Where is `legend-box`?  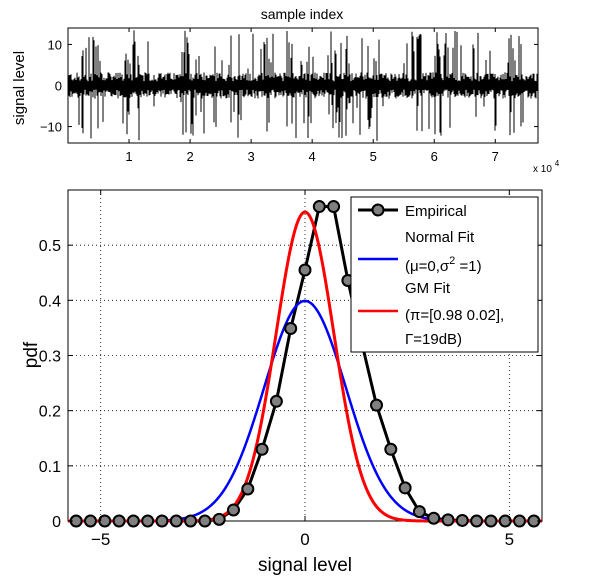 legend-box is located at coordinates (444, 274).